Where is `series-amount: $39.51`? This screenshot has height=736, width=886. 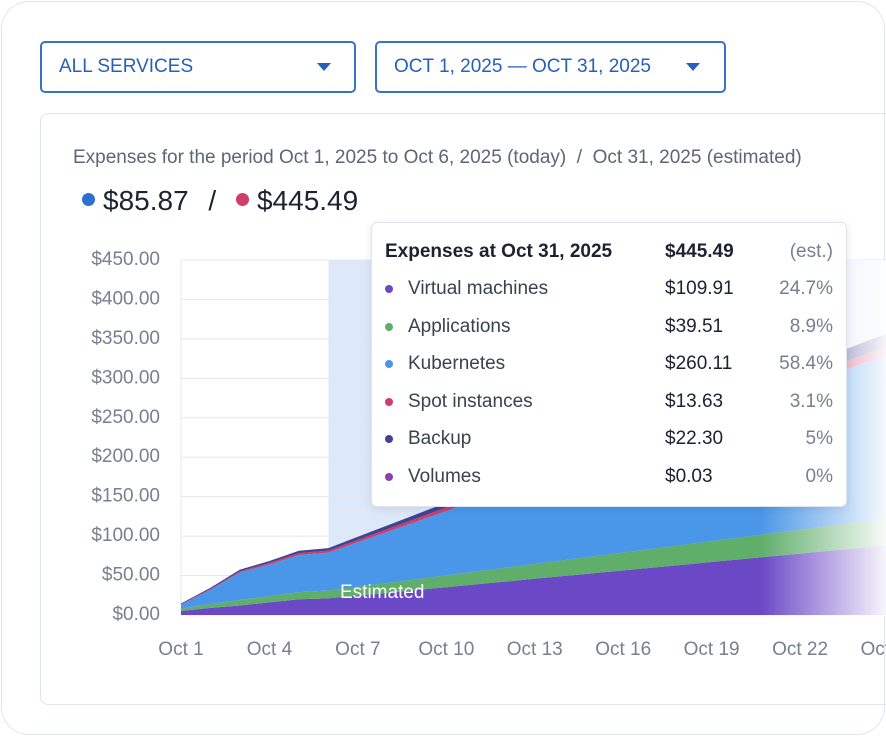 series-amount: $39.51 is located at coordinates (694, 326).